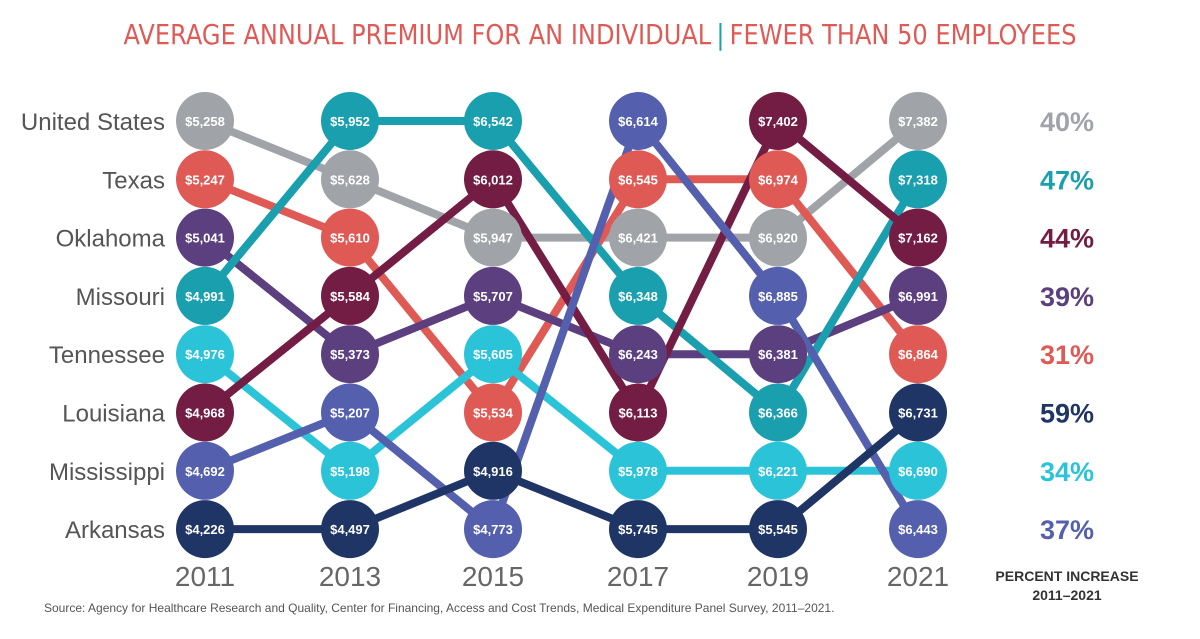 This screenshot has width=1200, height=639. I want to click on data-point-texas-2019: $6,974, so click(778, 179).